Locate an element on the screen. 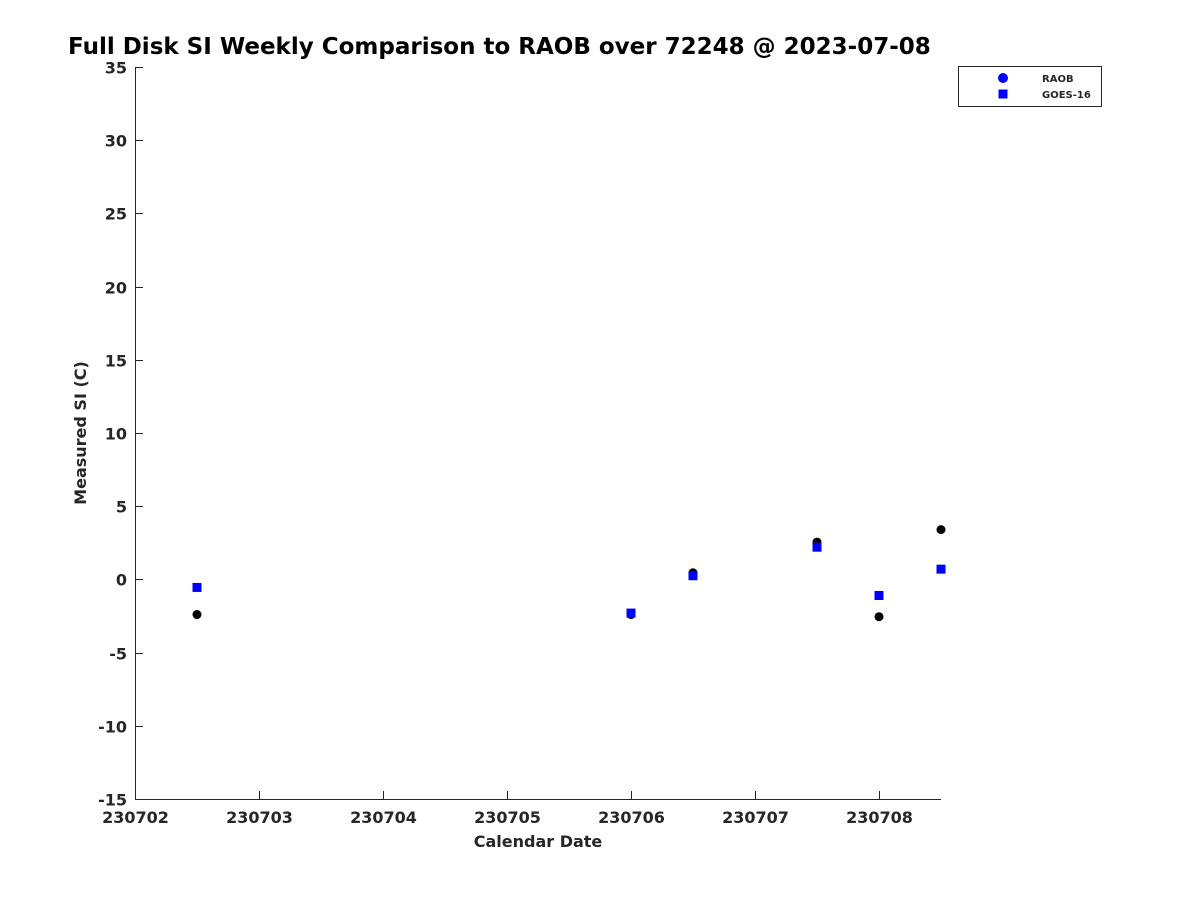 Image resolution: width=1200 pixels, height=904 pixels. y-tick-label: 25 is located at coordinates (116, 214).